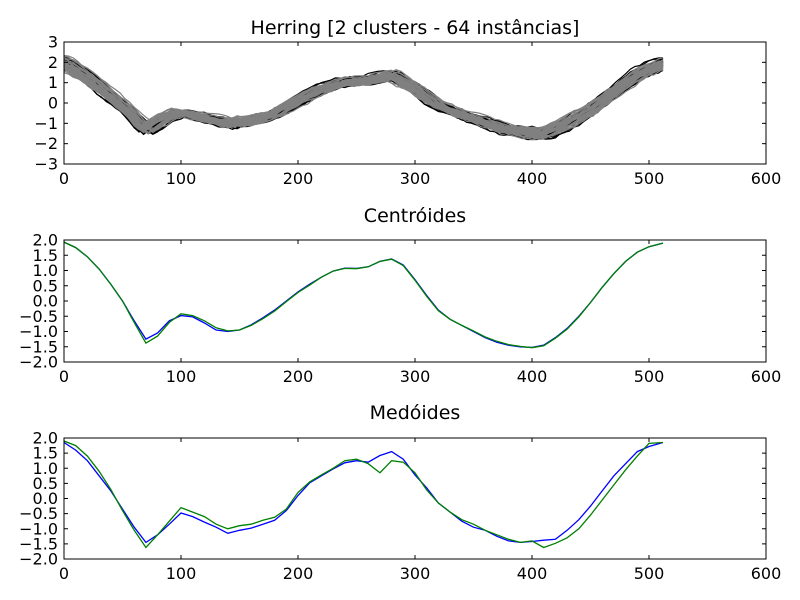  Describe the element at coordinates (46, 123) in the screenshot. I see `y-tick-label: −1` at that location.